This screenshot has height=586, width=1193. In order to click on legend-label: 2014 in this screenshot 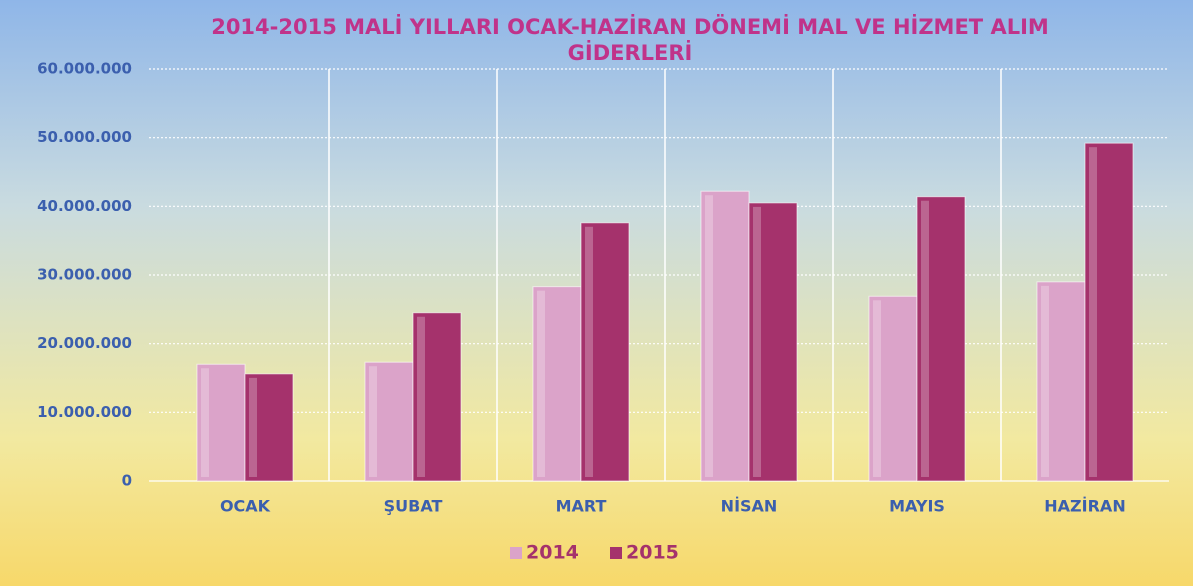, I will do `click(552, 553)`.